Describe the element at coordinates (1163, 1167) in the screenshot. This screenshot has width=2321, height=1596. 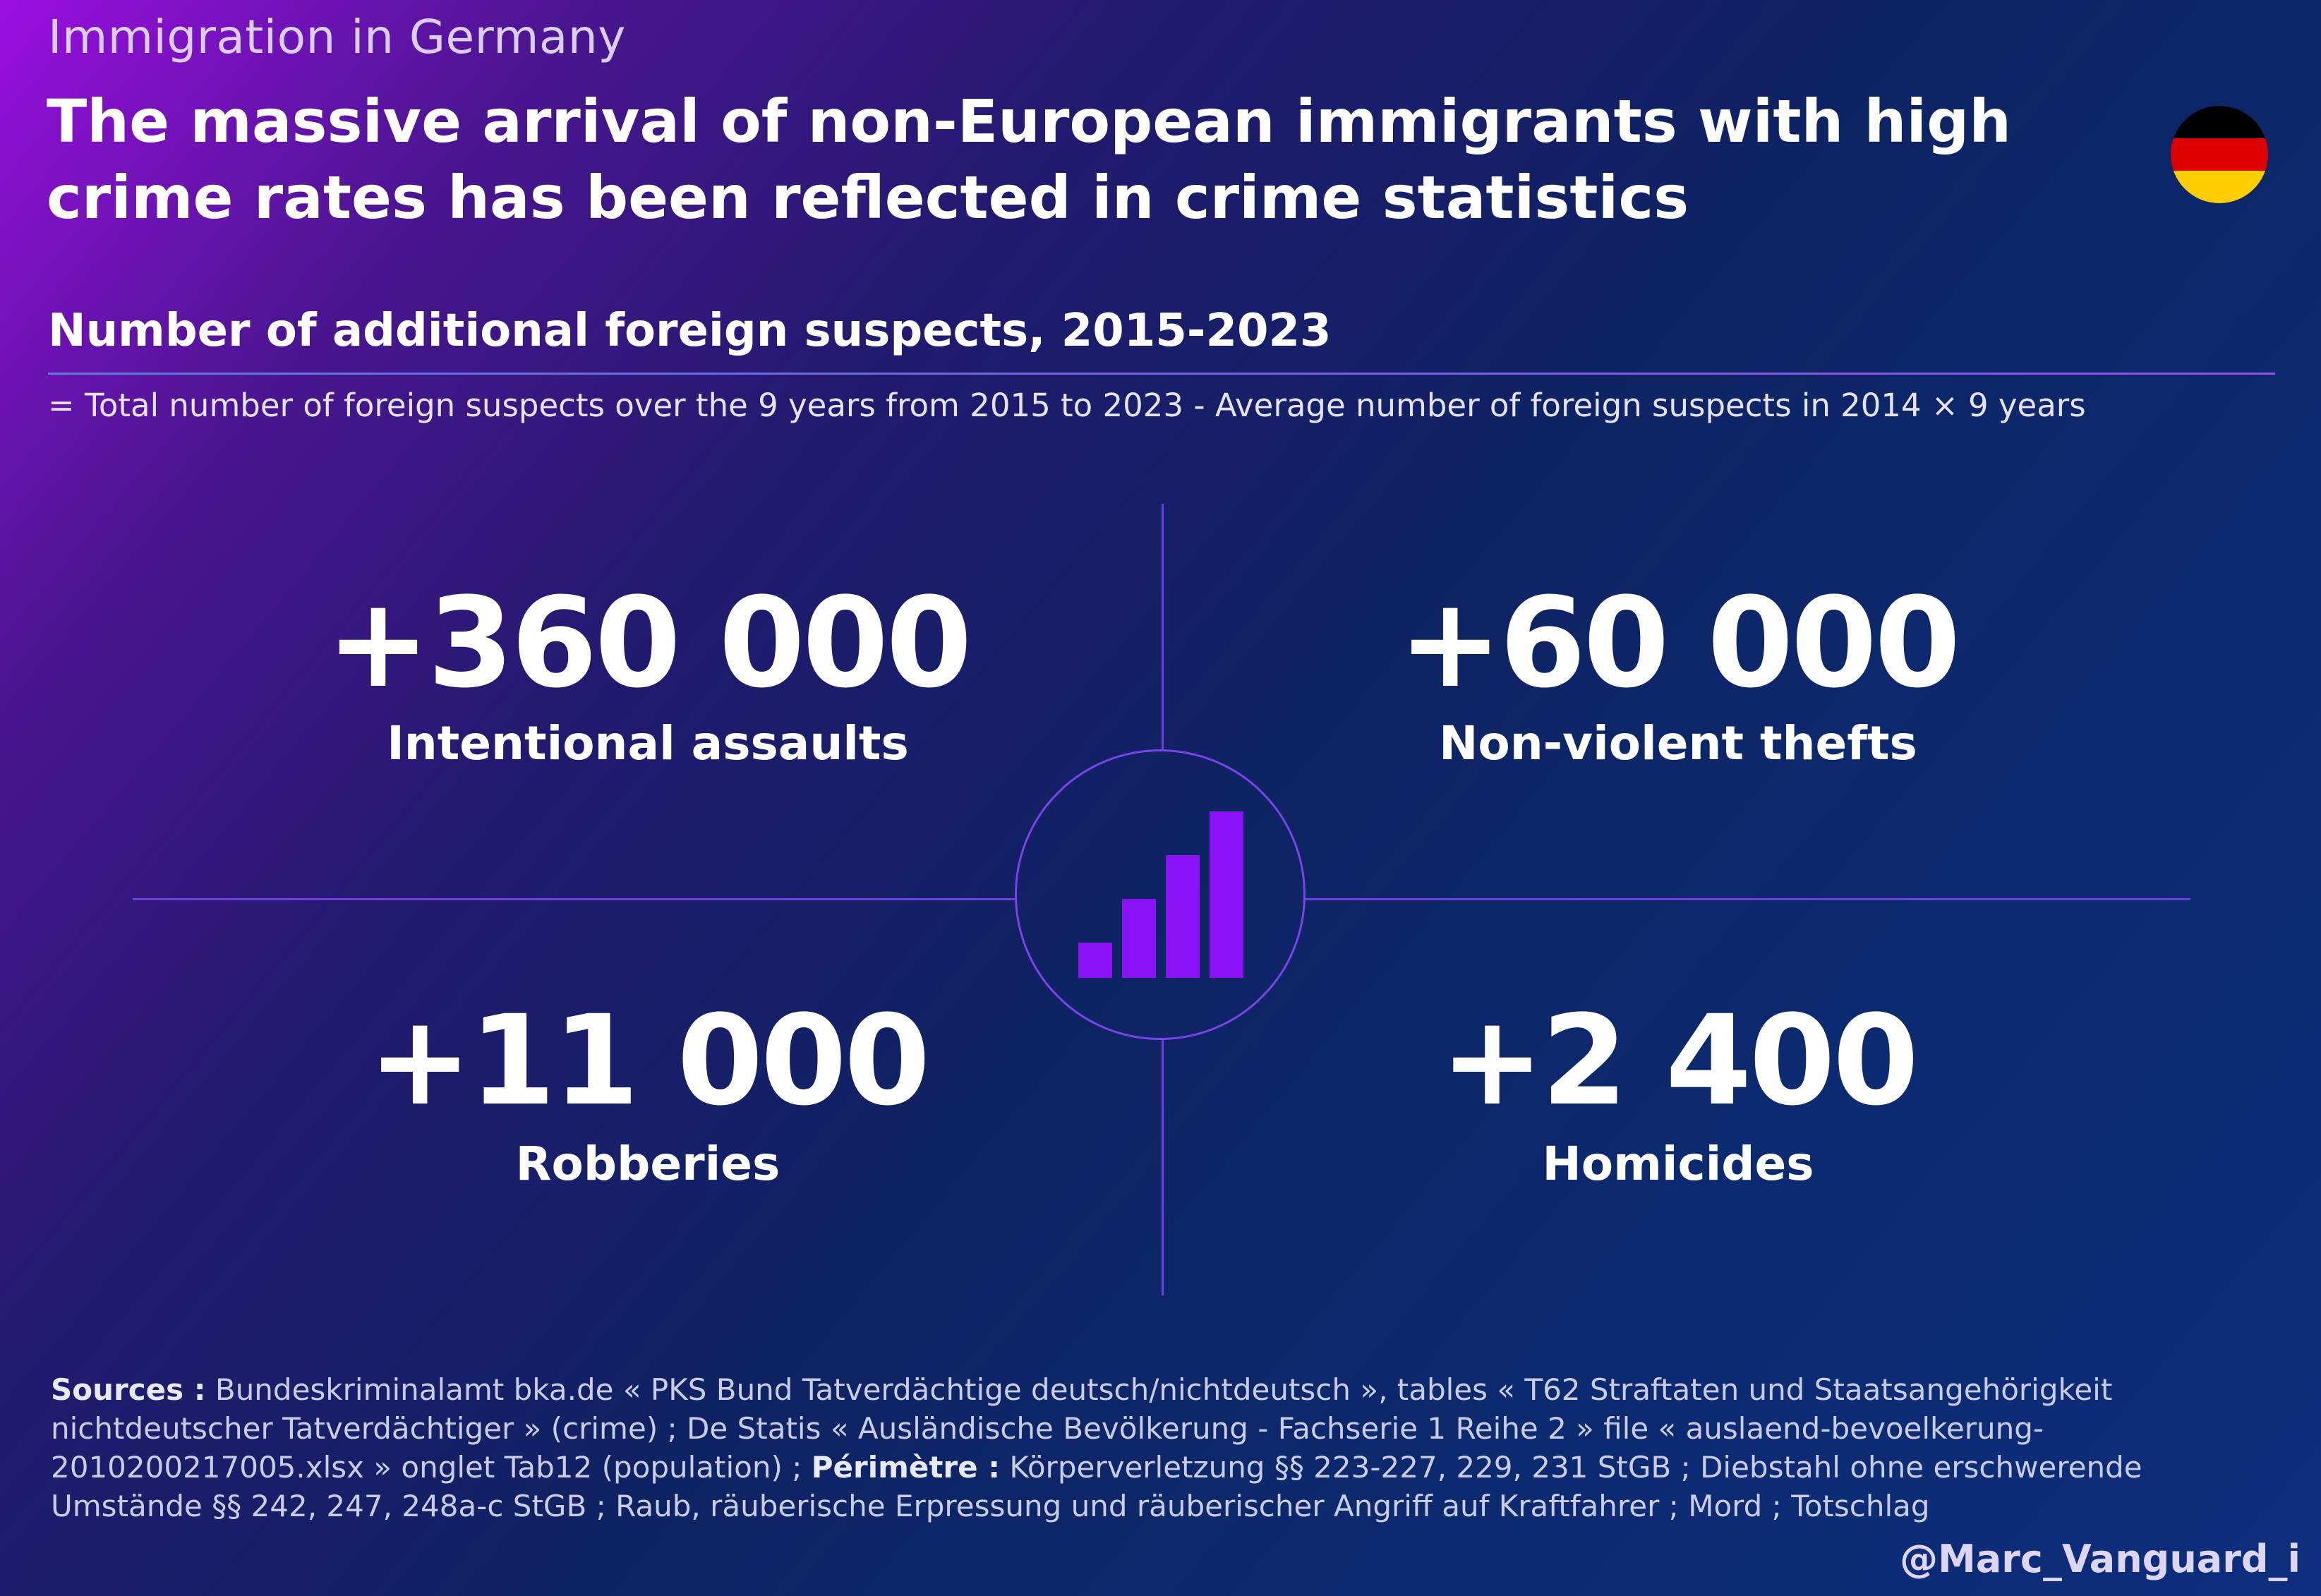
I see `divider-vertical-bottom` at that location.